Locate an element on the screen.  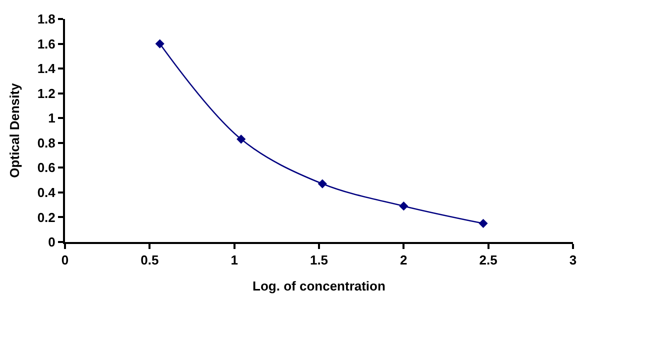
y-tick-label: 1 is located at coordinates (52, 118).